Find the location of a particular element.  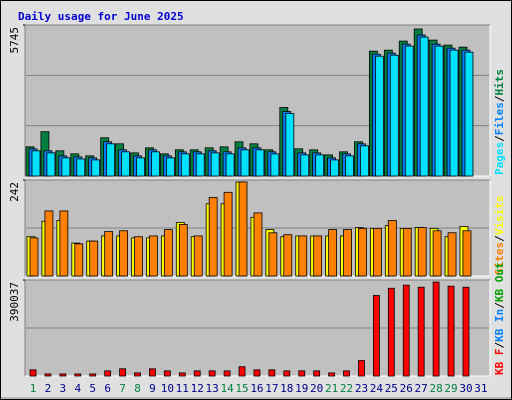

x-tick-label: 22 is located at coordinates (346, 388).